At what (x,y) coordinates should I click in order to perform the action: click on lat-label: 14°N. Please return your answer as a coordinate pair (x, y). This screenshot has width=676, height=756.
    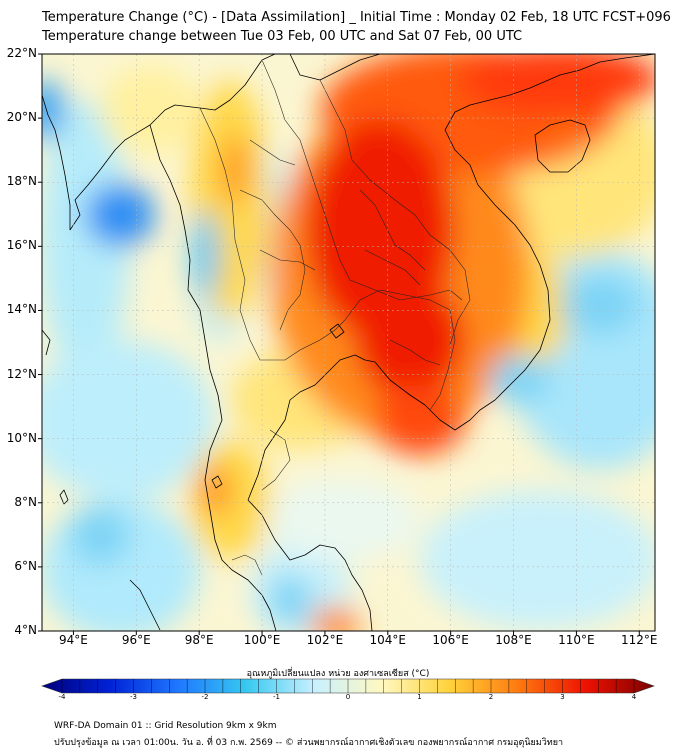
    Looking at the image, I should click on (21, 309).